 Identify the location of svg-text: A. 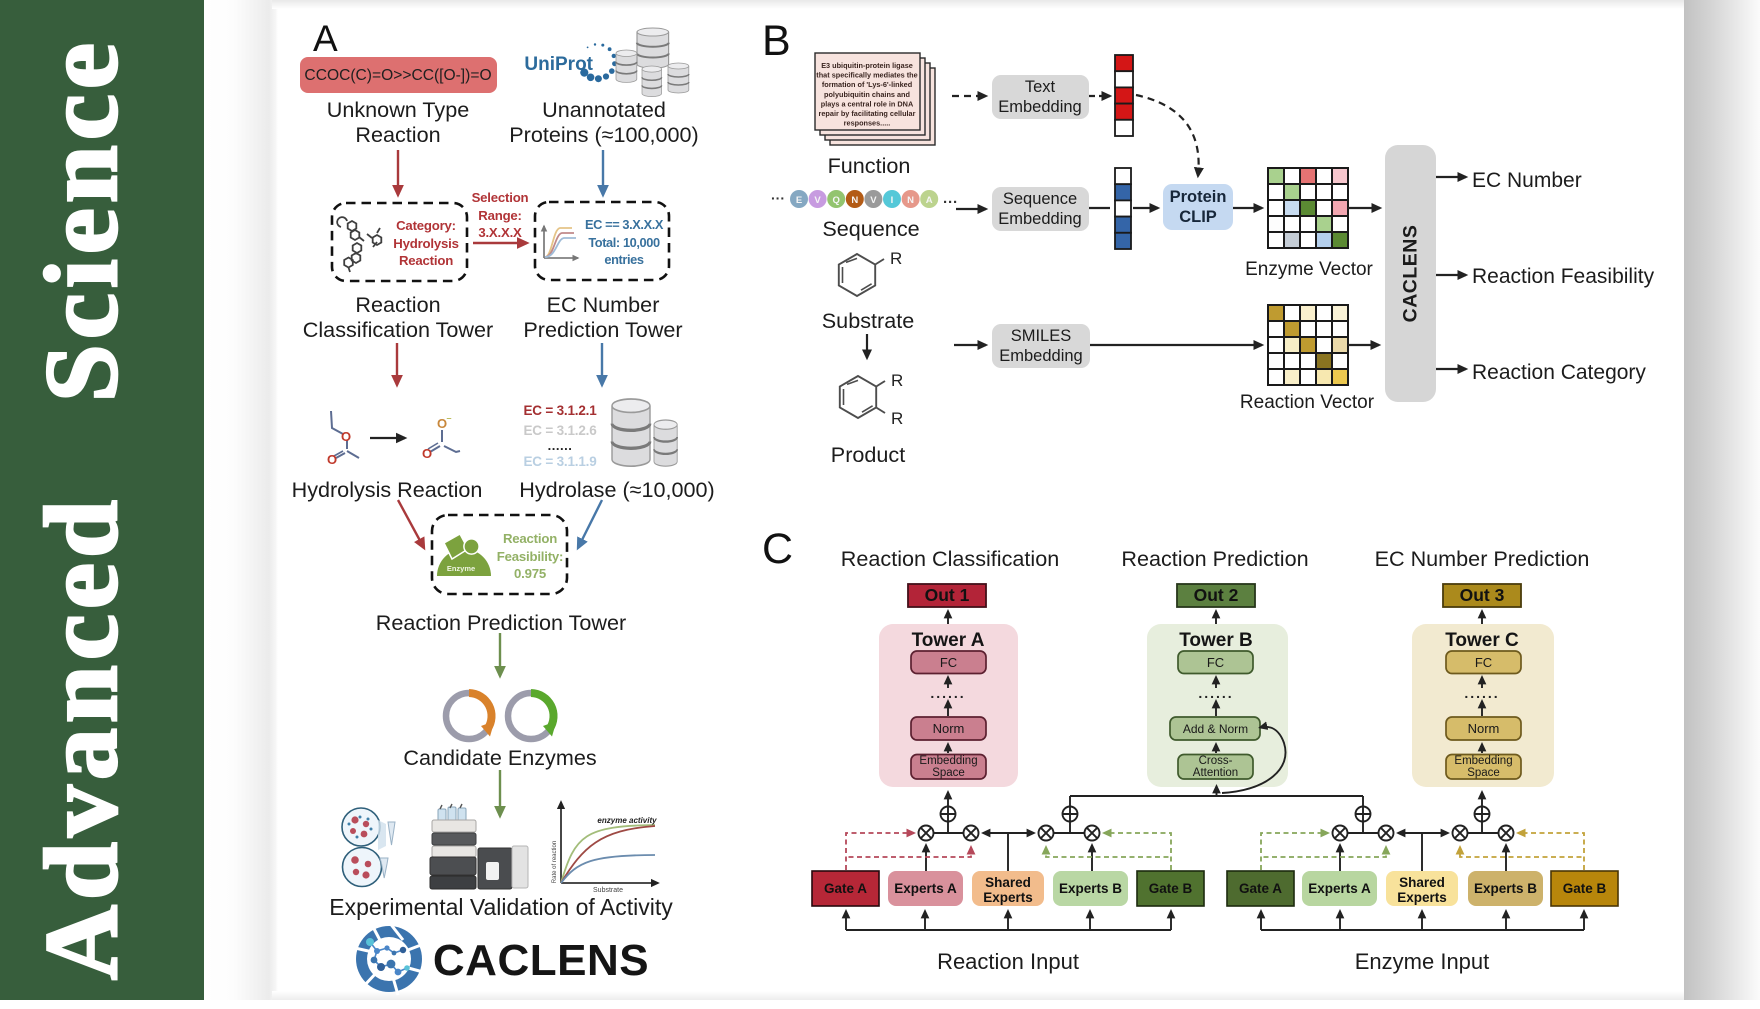
(929, 200).